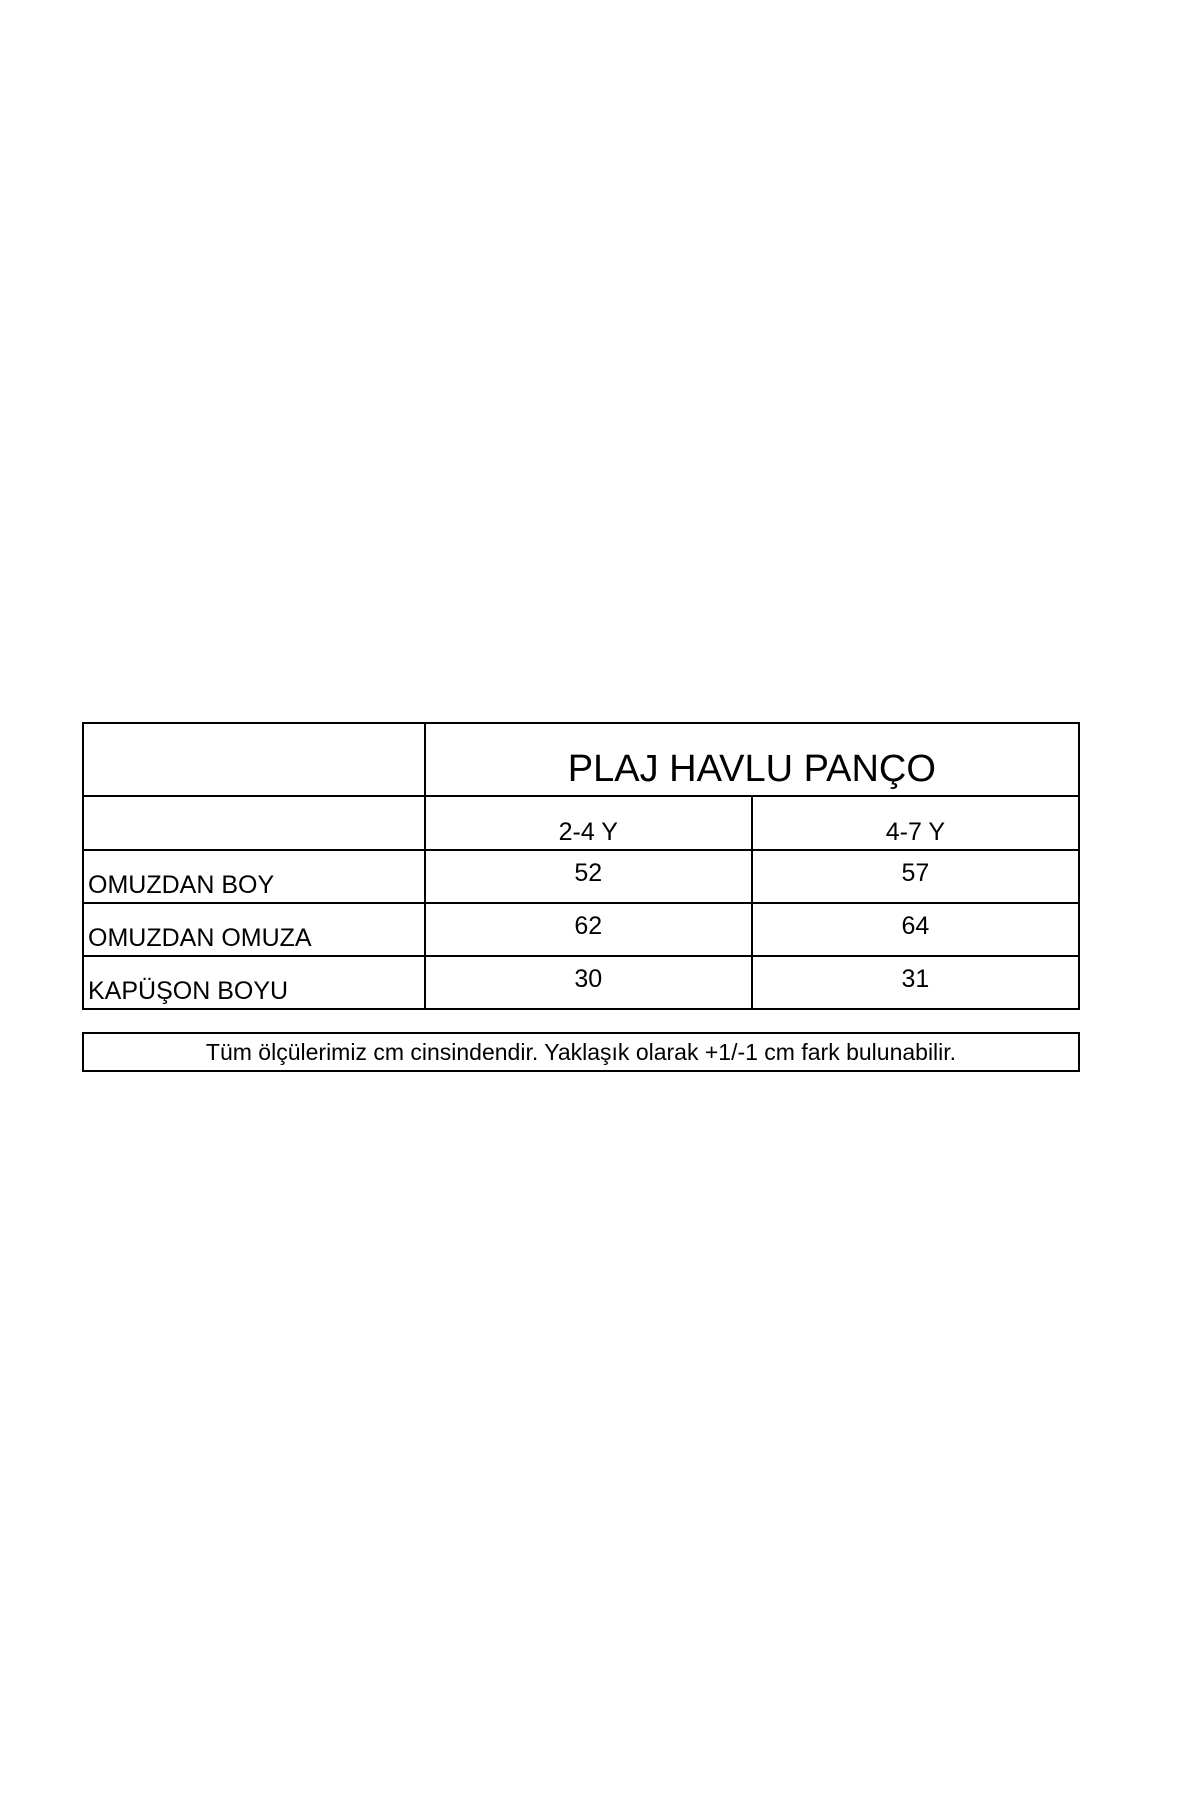  I want to click on cell-value: 64, so click(915, 929).